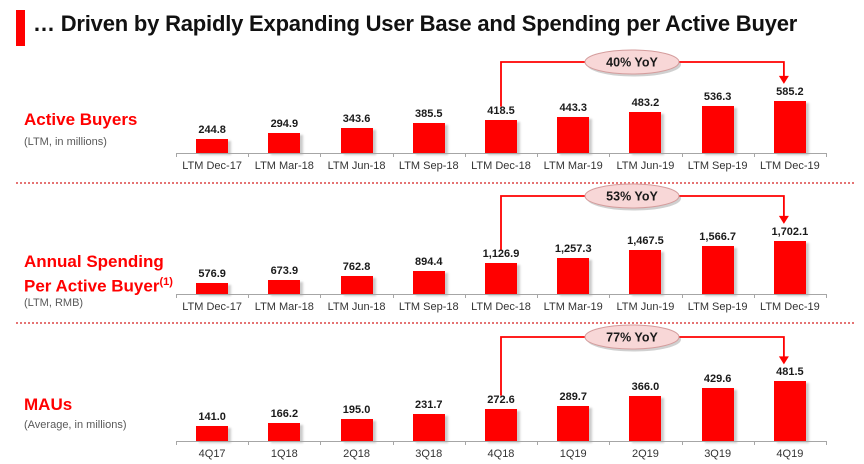 This screenshot has height=464, width=864. Describe the element at coordinates (284, 270) in the screenshot. I see `value-label: 673.9` at that location.